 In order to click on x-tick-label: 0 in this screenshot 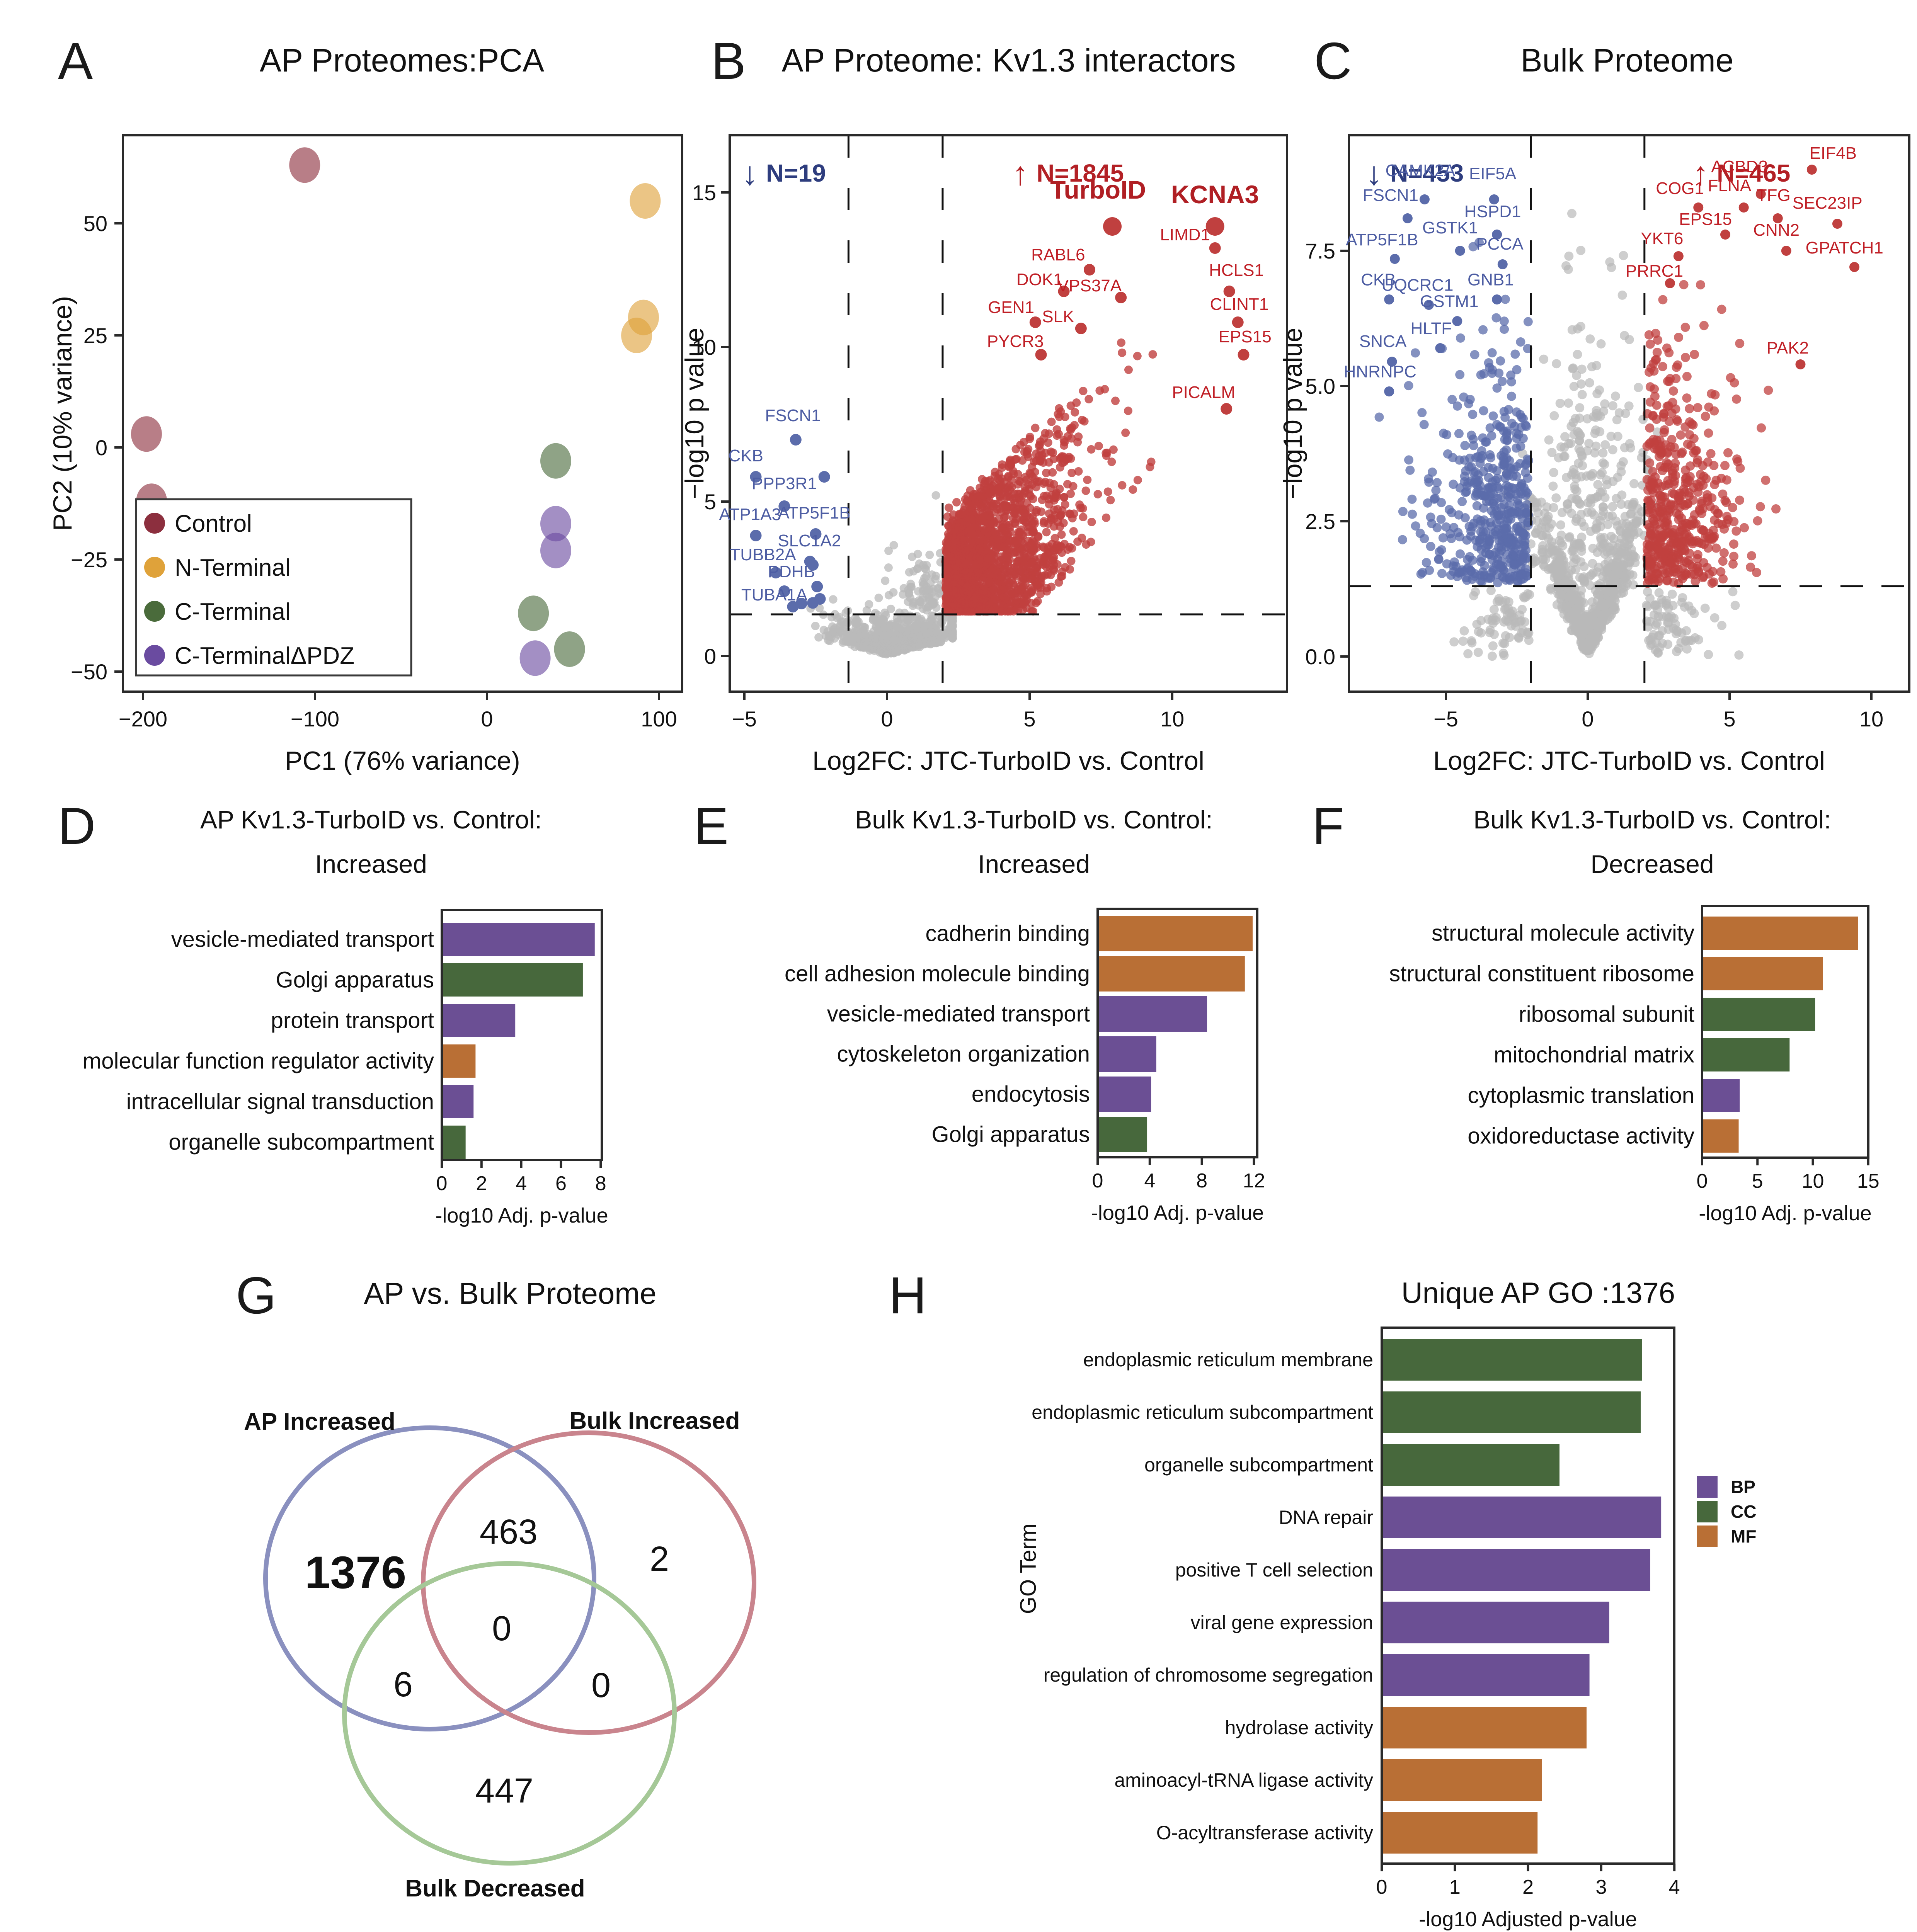, I will do `click(487, 719)`.